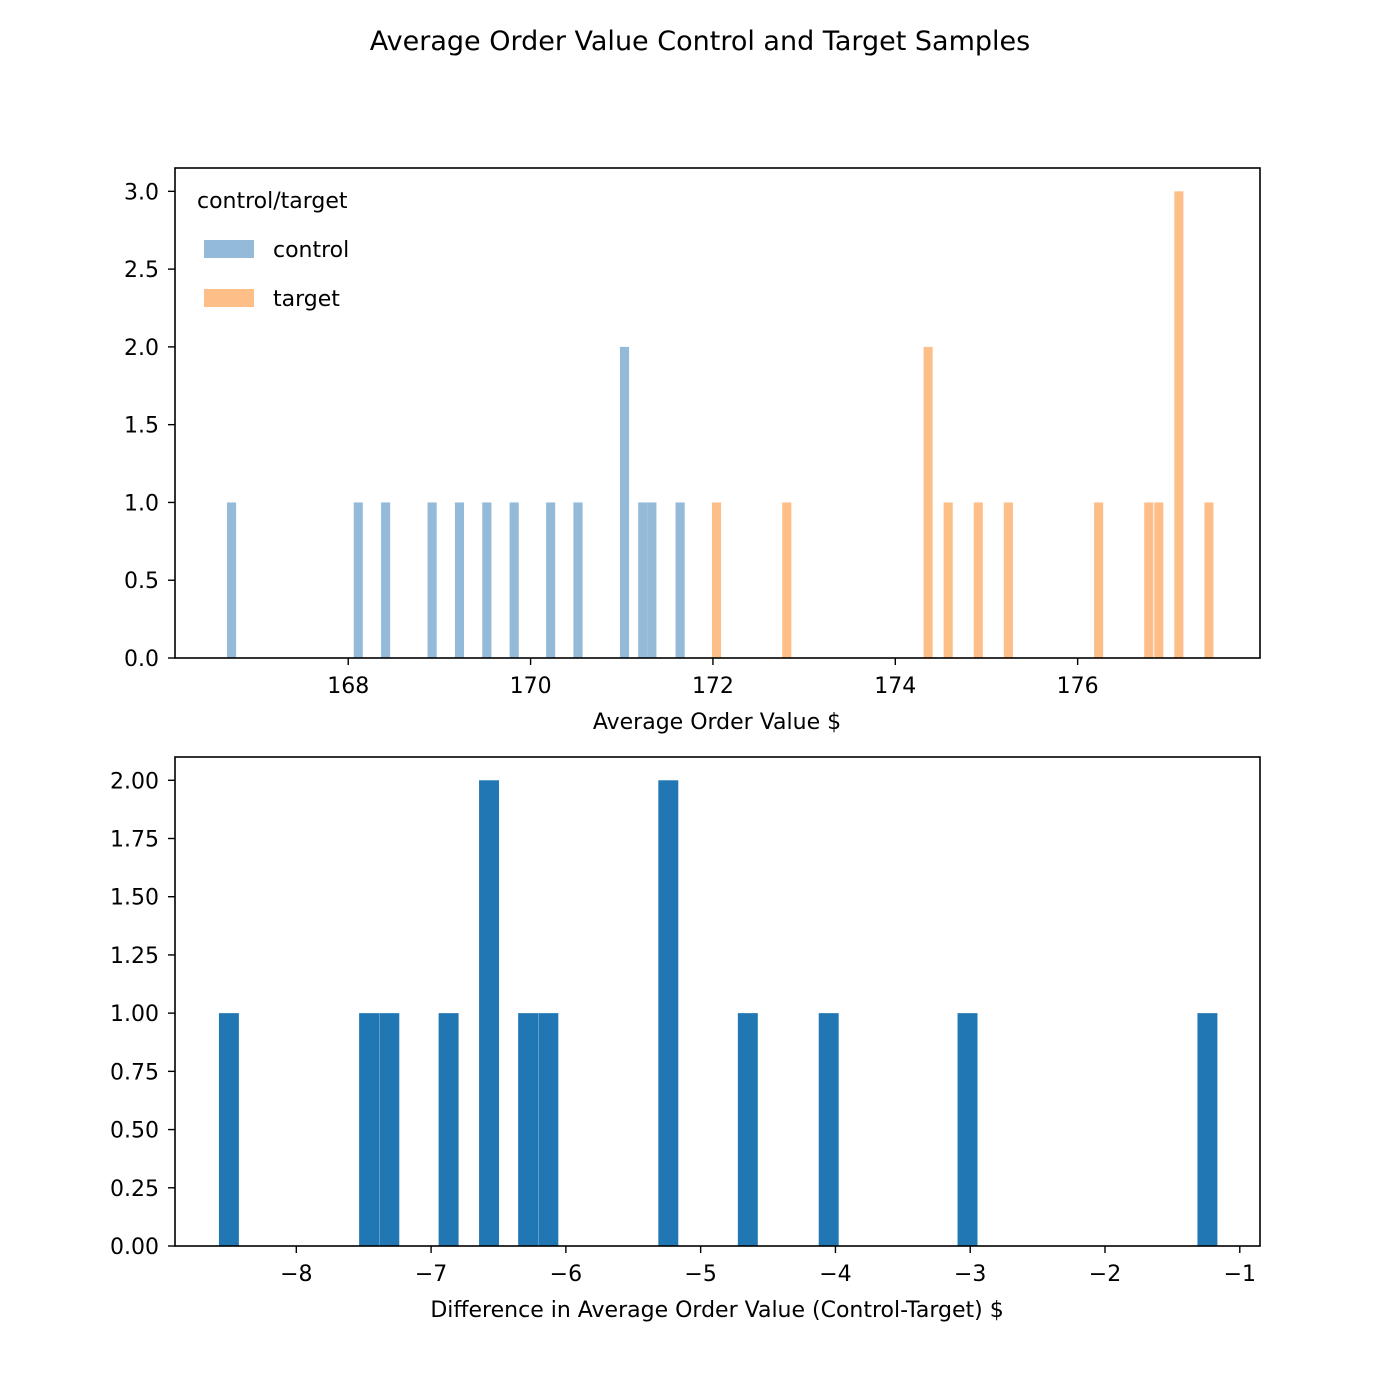 This screenshot has width=1400, height=1400. Describe the element at coordinates (141, 426) in the screenshot. I see `y-tick-label: 1.5` at that location.